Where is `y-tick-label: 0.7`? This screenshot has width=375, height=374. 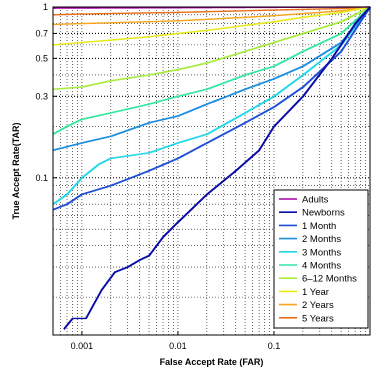
y-tick-label: 0.7 is located at coordinates (41, 33).